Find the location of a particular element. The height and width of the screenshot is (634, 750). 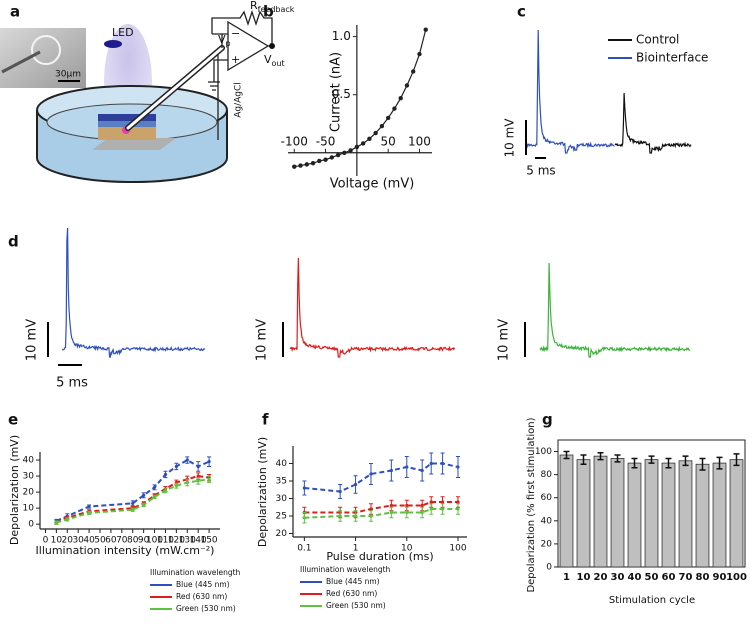

panel-label: c is located at coordinates (521, 12).